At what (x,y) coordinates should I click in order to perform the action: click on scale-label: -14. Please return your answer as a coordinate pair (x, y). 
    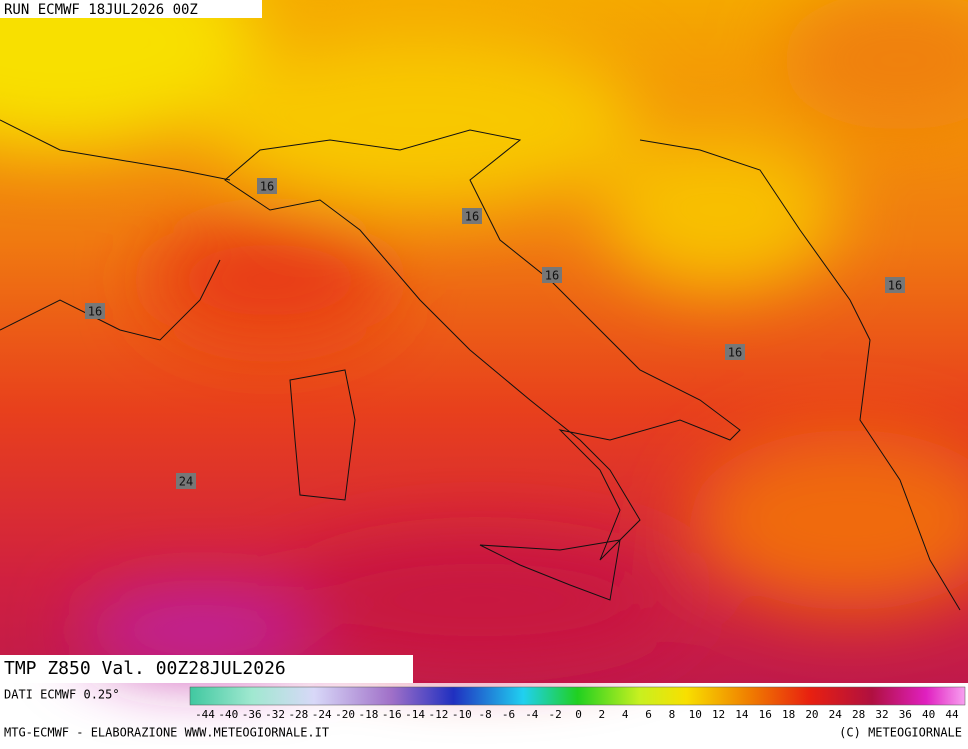
    Looking at the image, I should click on (415, 714).